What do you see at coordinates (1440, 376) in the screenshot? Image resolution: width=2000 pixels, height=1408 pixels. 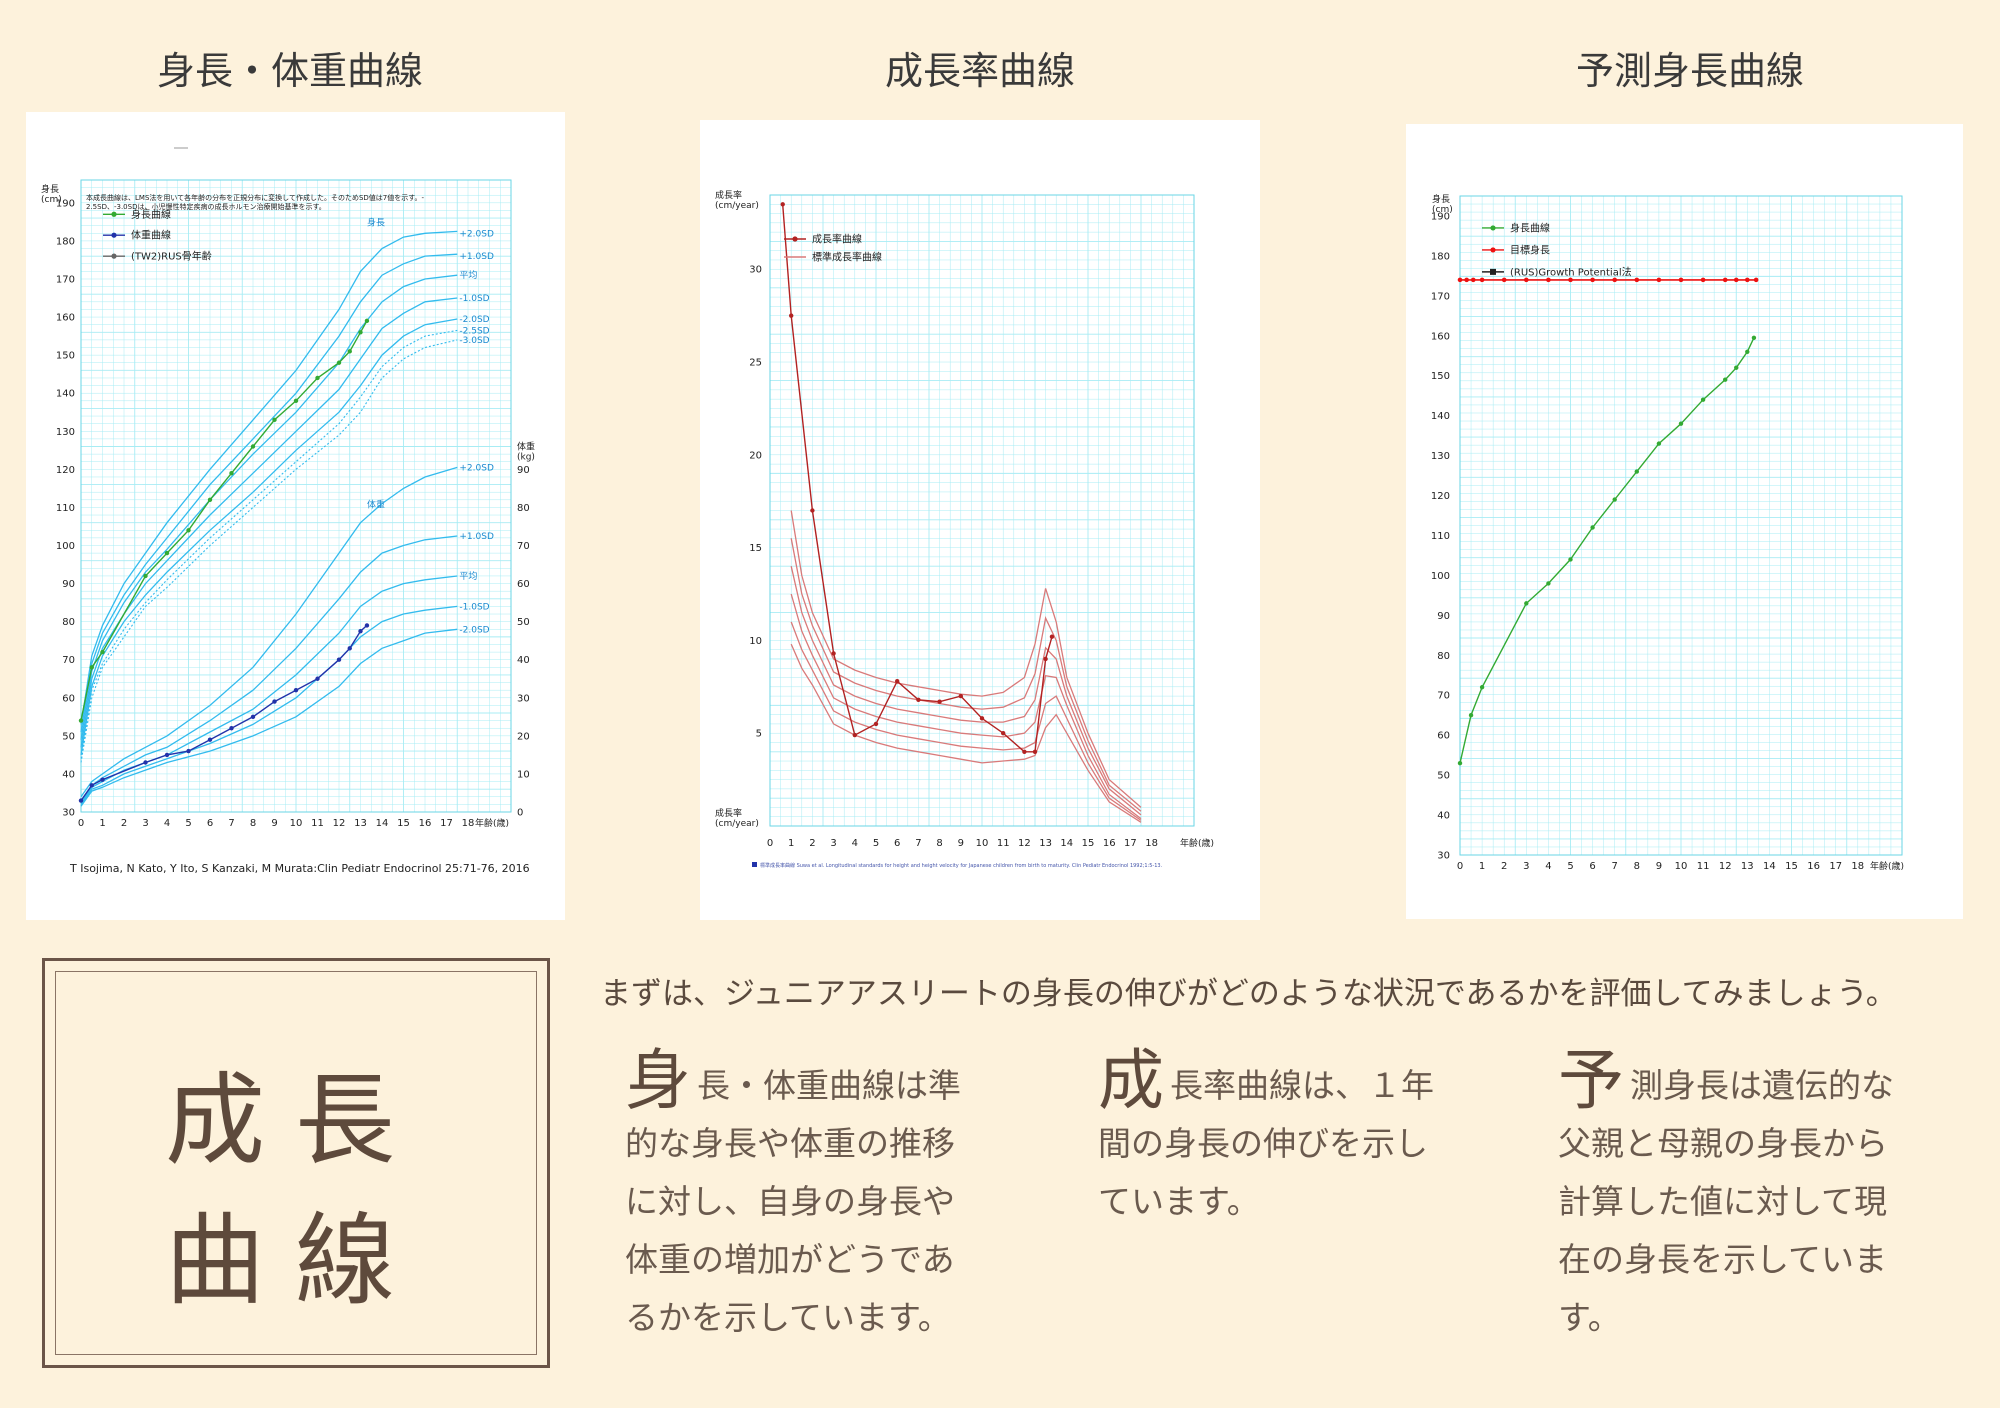 I see `y-tick-label: 150` at bounding box center [1440, 376].